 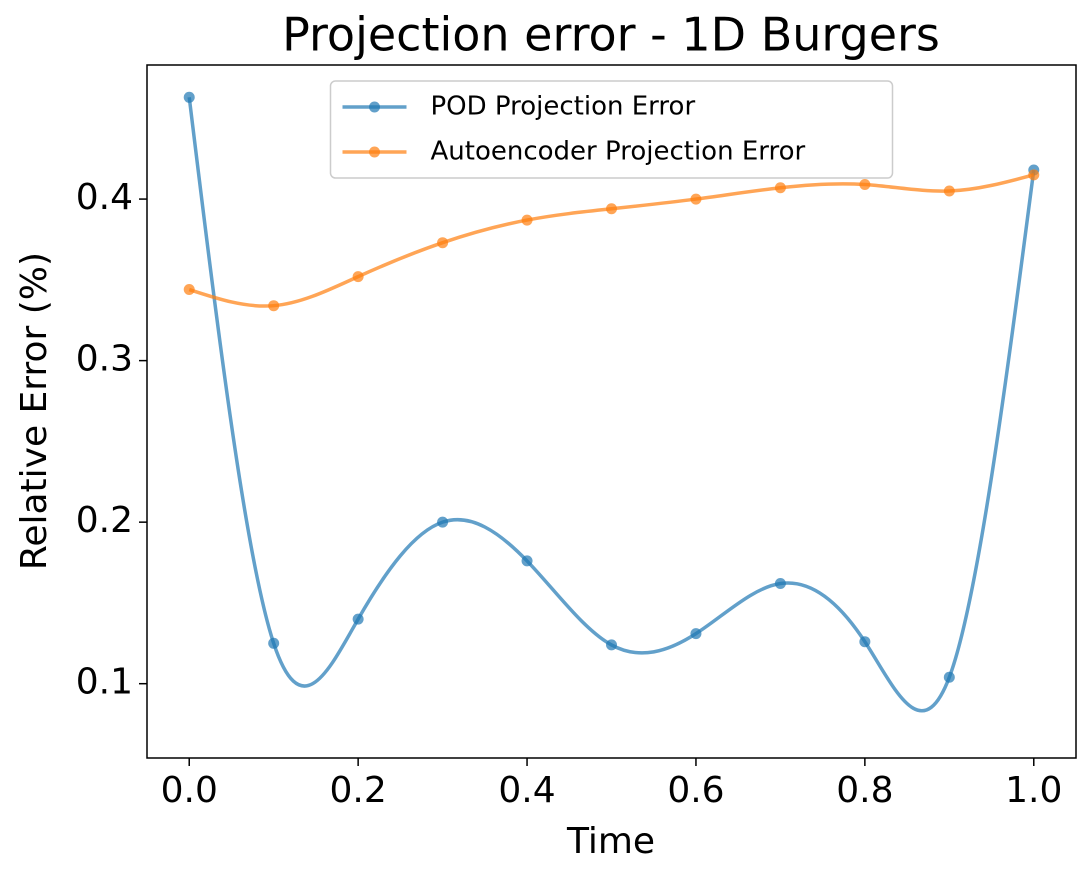 I want to click on y-tick-label: 0.3, so click(x=104, y=359).